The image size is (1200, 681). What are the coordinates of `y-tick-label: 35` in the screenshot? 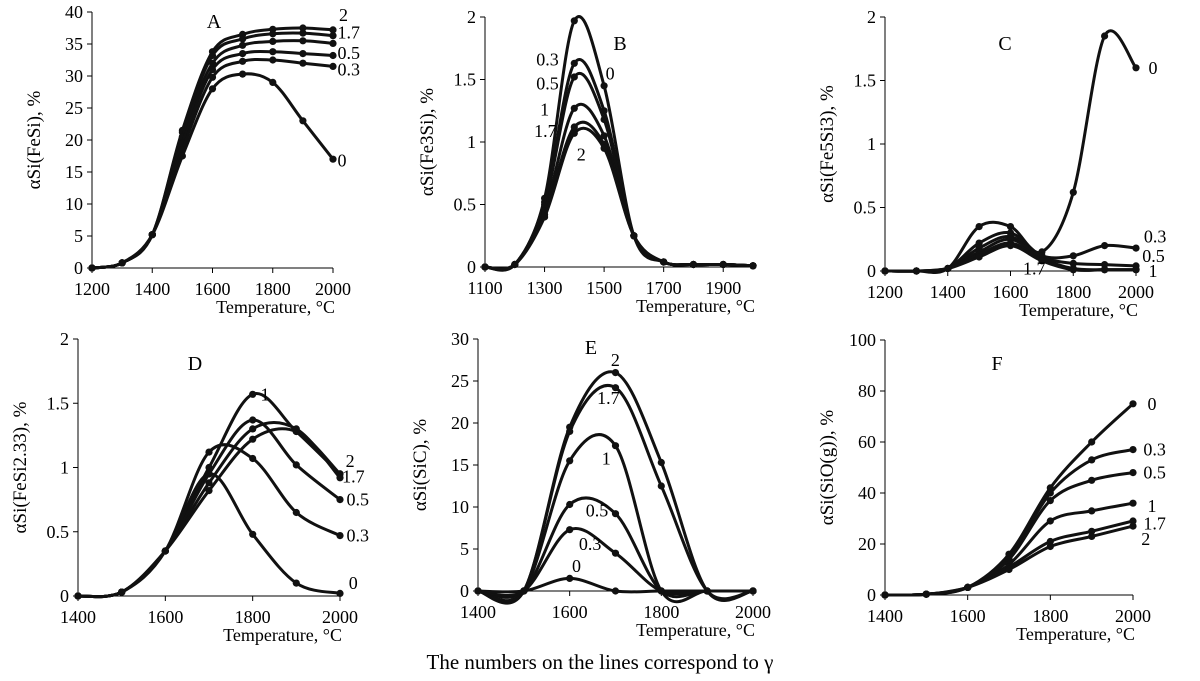 It's located at (74, 44).